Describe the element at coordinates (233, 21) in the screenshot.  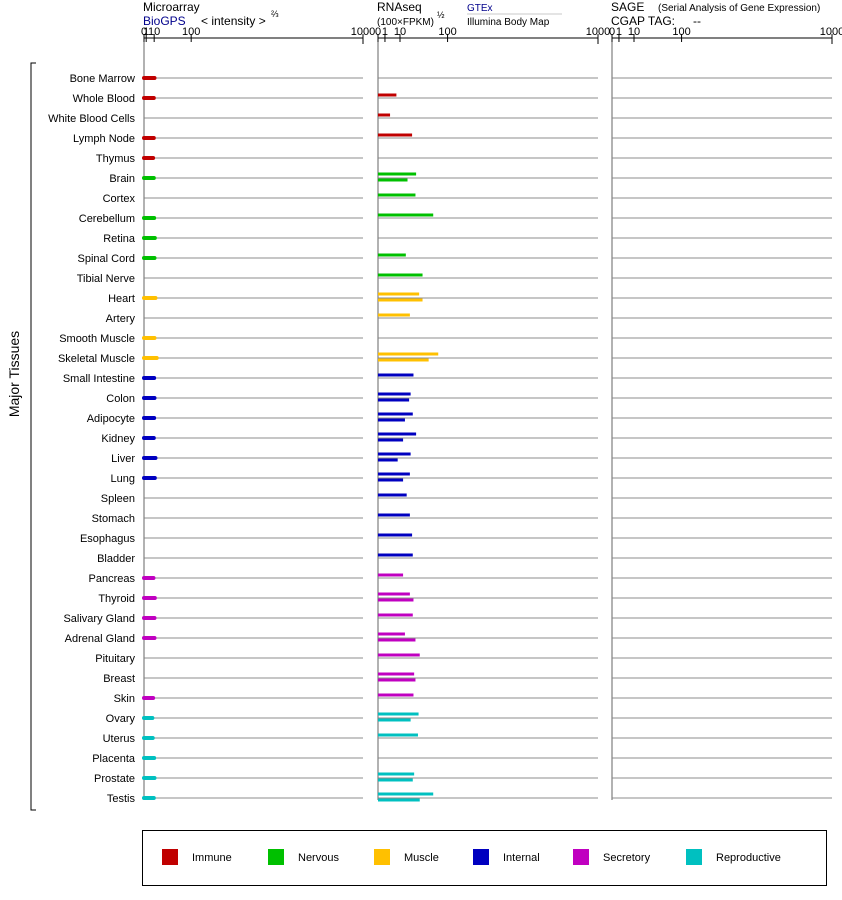
I see `microarray-unit: < intensity >` at that location.